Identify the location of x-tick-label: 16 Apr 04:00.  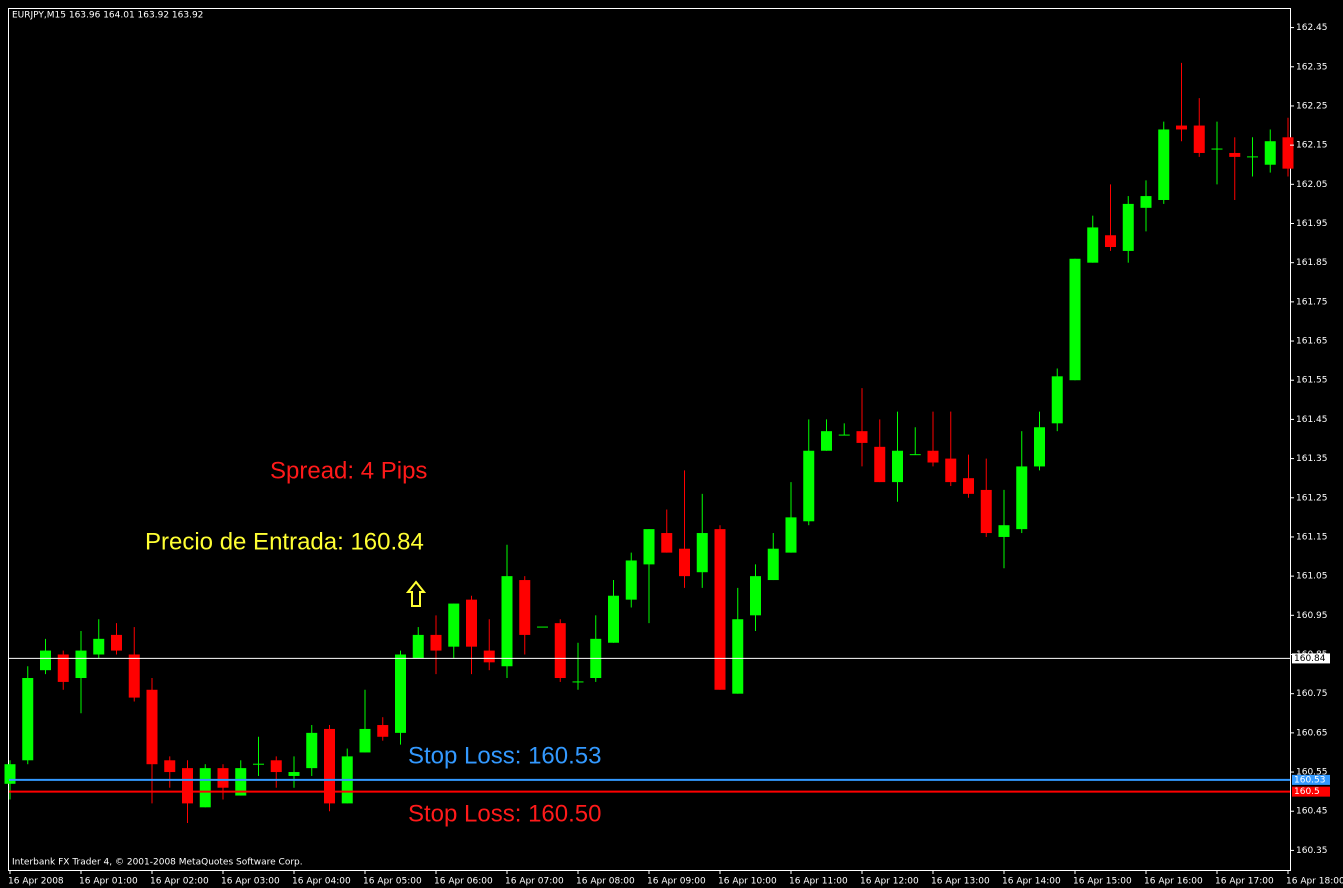
(321, 882).